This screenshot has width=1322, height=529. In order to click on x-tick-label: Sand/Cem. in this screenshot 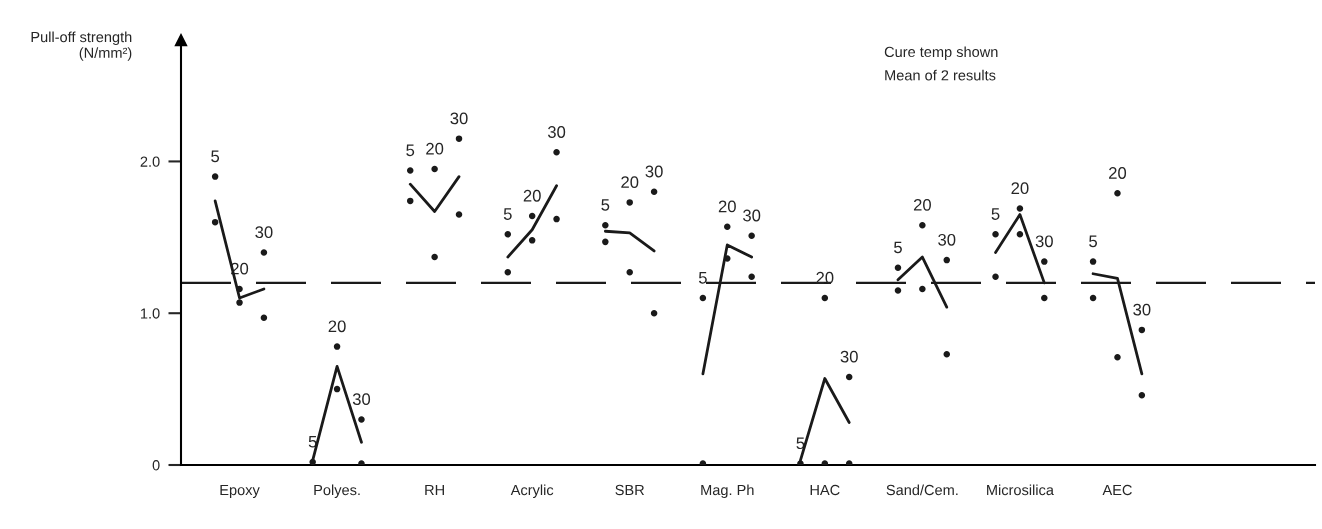, I will do `click(922, 490)`.